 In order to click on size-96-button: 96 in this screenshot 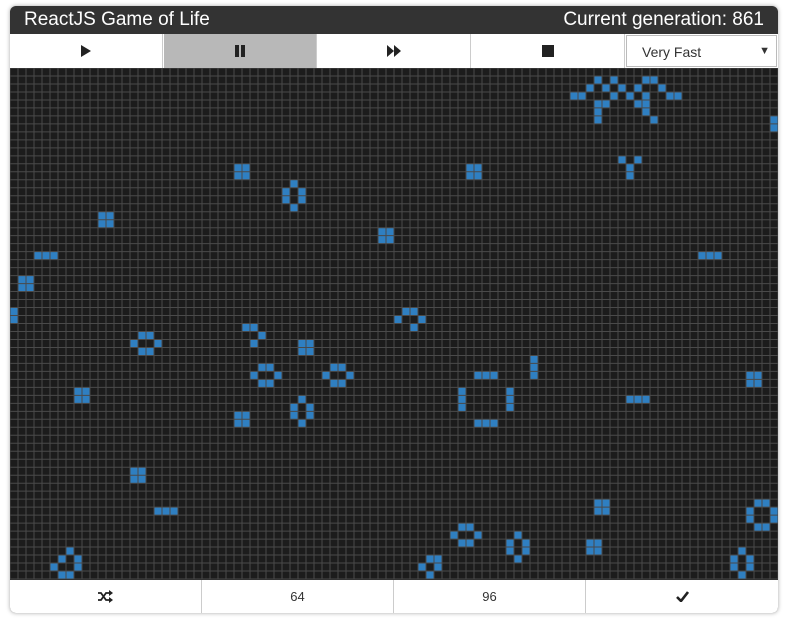, I will do `click(490, 596)`.